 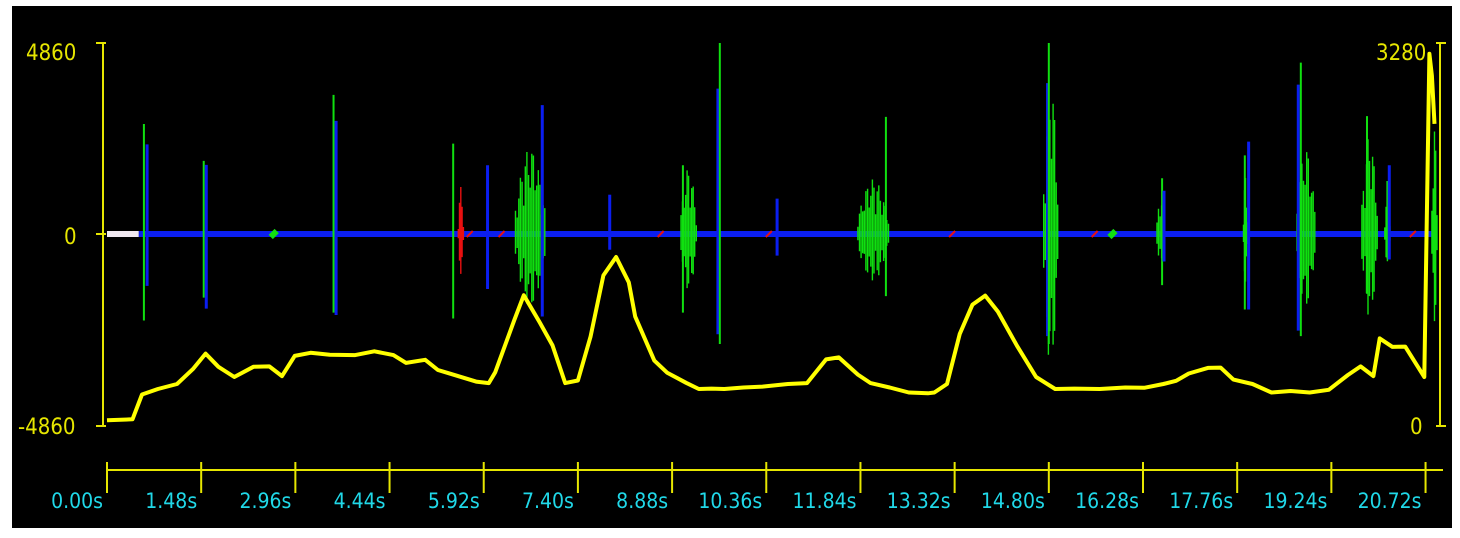 What do you see at coordinates (730, 501) in the screenshot?
I see `x-tick-label: 10.36s` at bounding box center [730, 501].